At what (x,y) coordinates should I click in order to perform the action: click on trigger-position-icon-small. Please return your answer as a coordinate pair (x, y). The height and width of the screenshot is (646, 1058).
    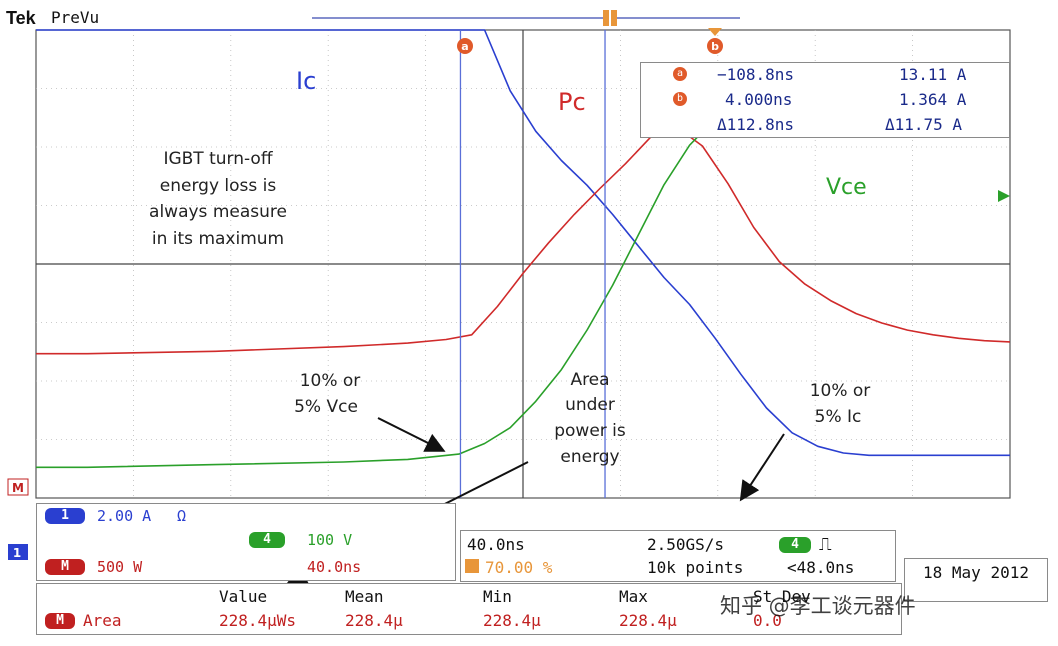
    Looking at the image, I should click on (472, 566).